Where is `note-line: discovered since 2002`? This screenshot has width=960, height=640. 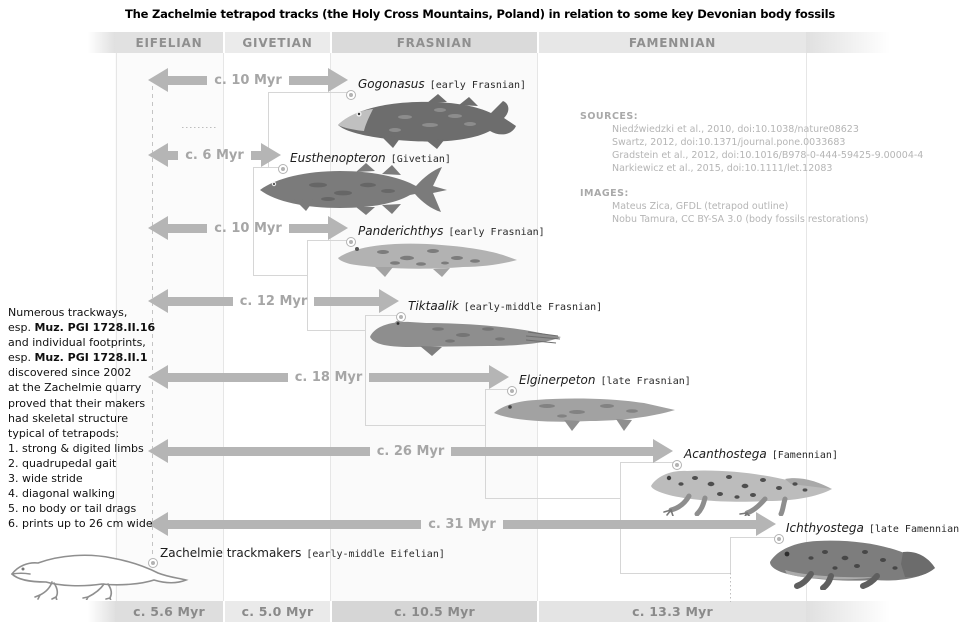
note-line: discovered since 2002 is located at coordinates (70, 373).